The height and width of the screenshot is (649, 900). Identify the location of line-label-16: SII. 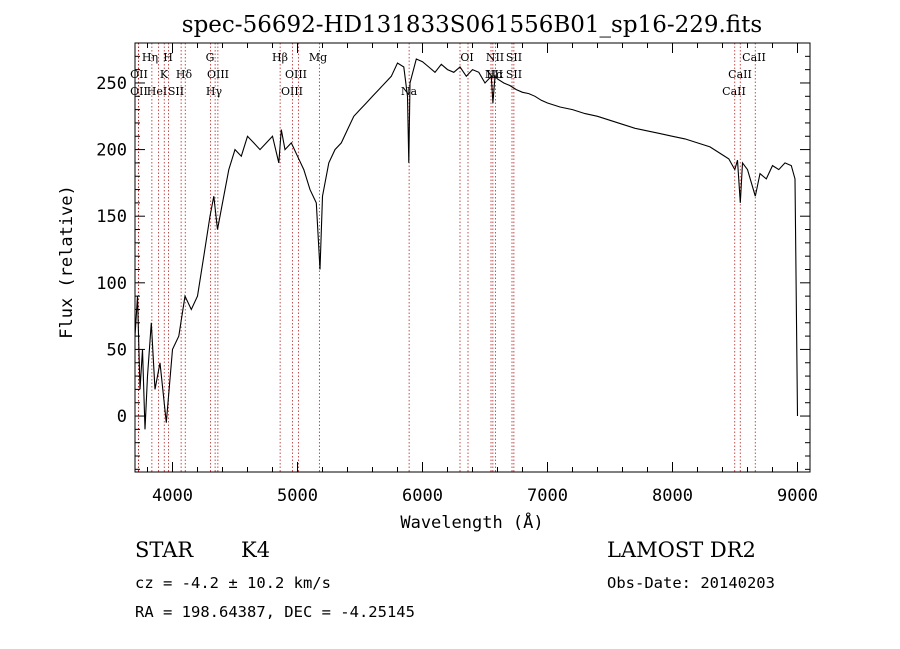
(514, 74).